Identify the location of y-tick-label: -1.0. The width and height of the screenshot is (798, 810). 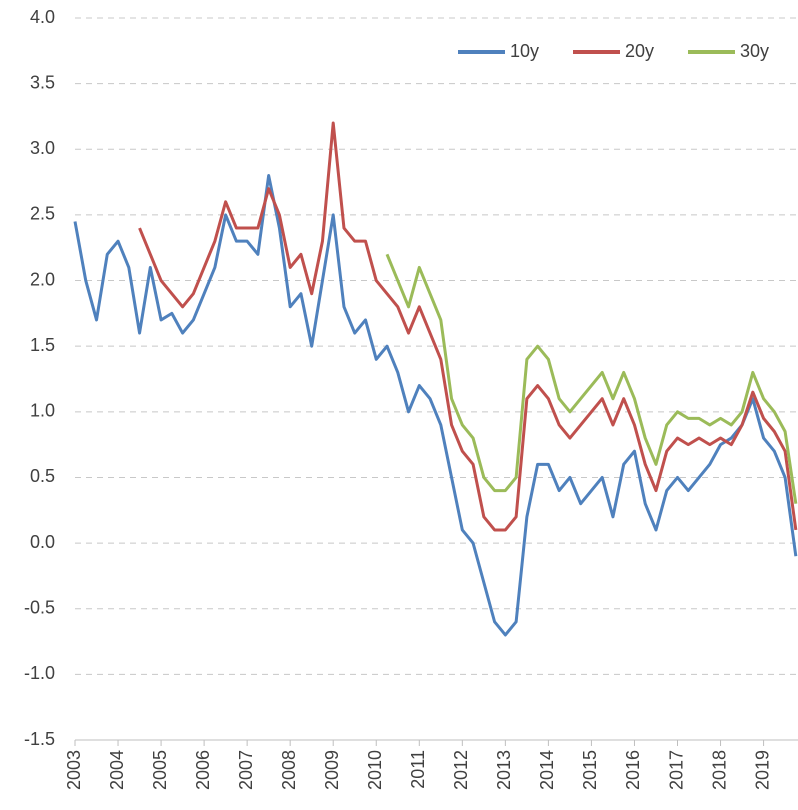
(39, 673).